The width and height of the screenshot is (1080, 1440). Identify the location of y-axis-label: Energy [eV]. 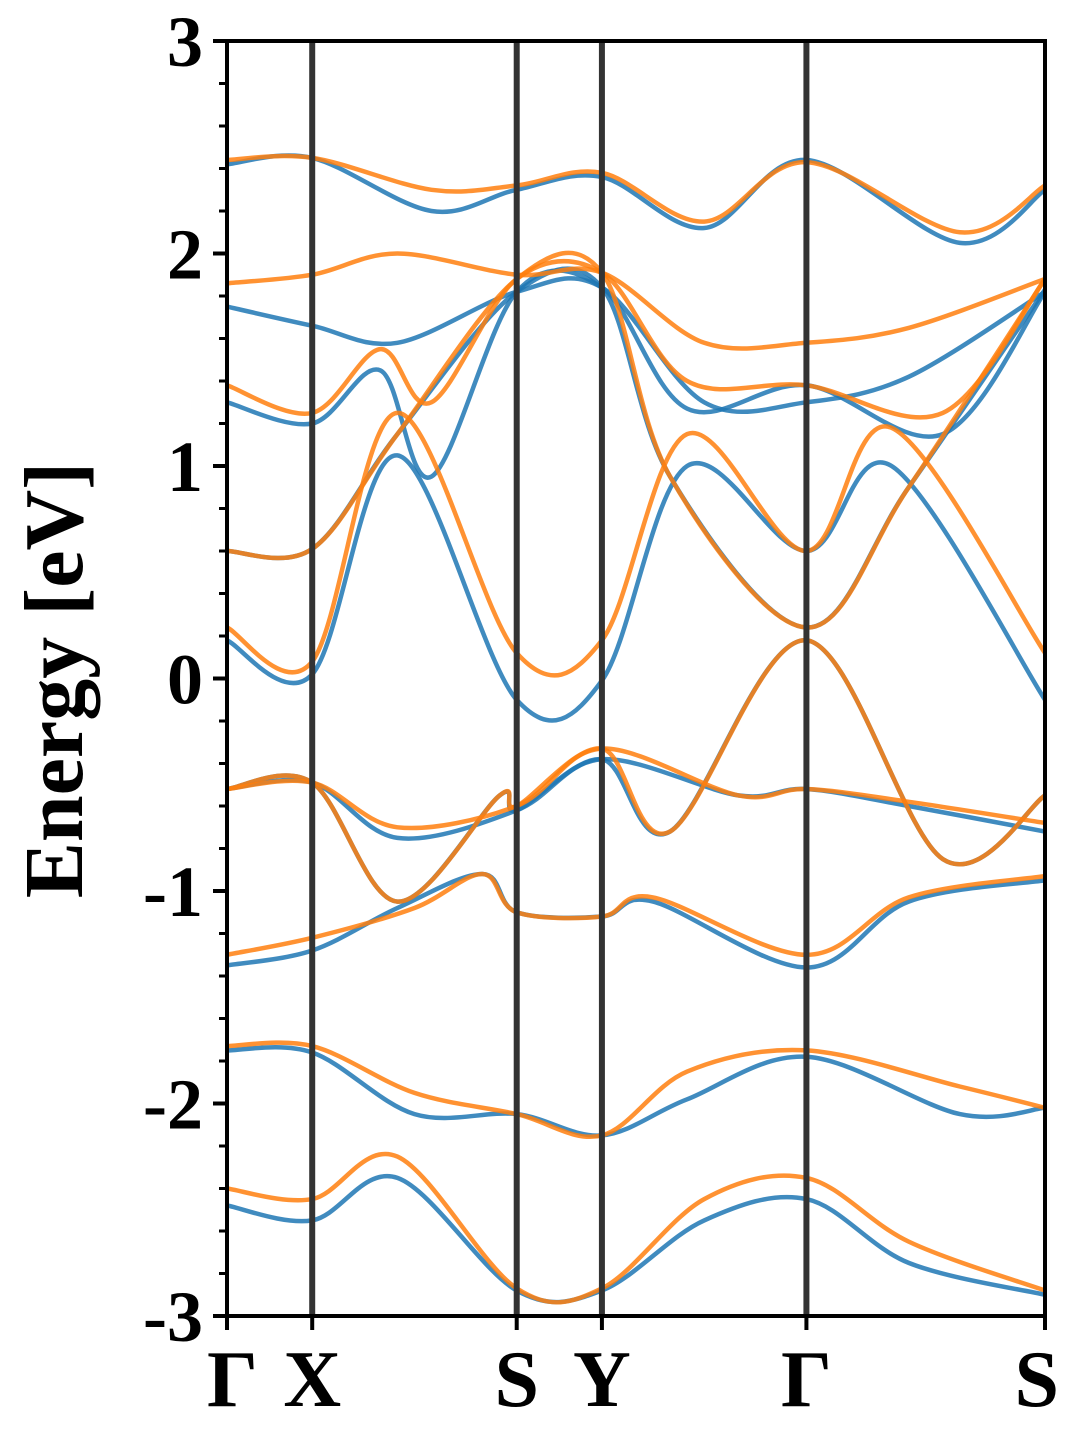
(54, 680).